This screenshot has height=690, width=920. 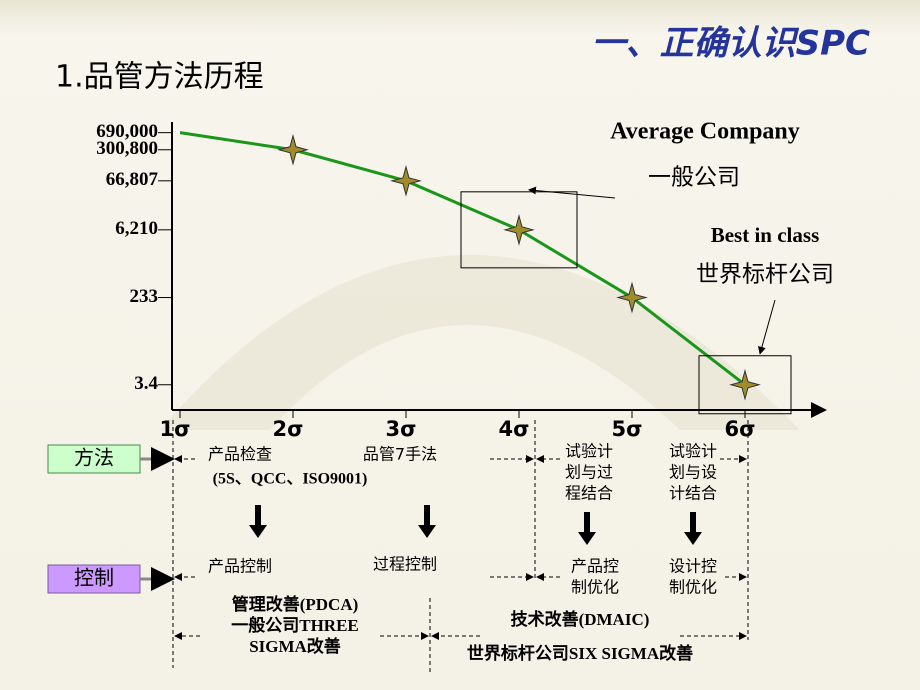 What do you see at coordinates (136, 228) in the screenshot?
I see `y-tick-label: 6,210` at bounding box center [136, 228].